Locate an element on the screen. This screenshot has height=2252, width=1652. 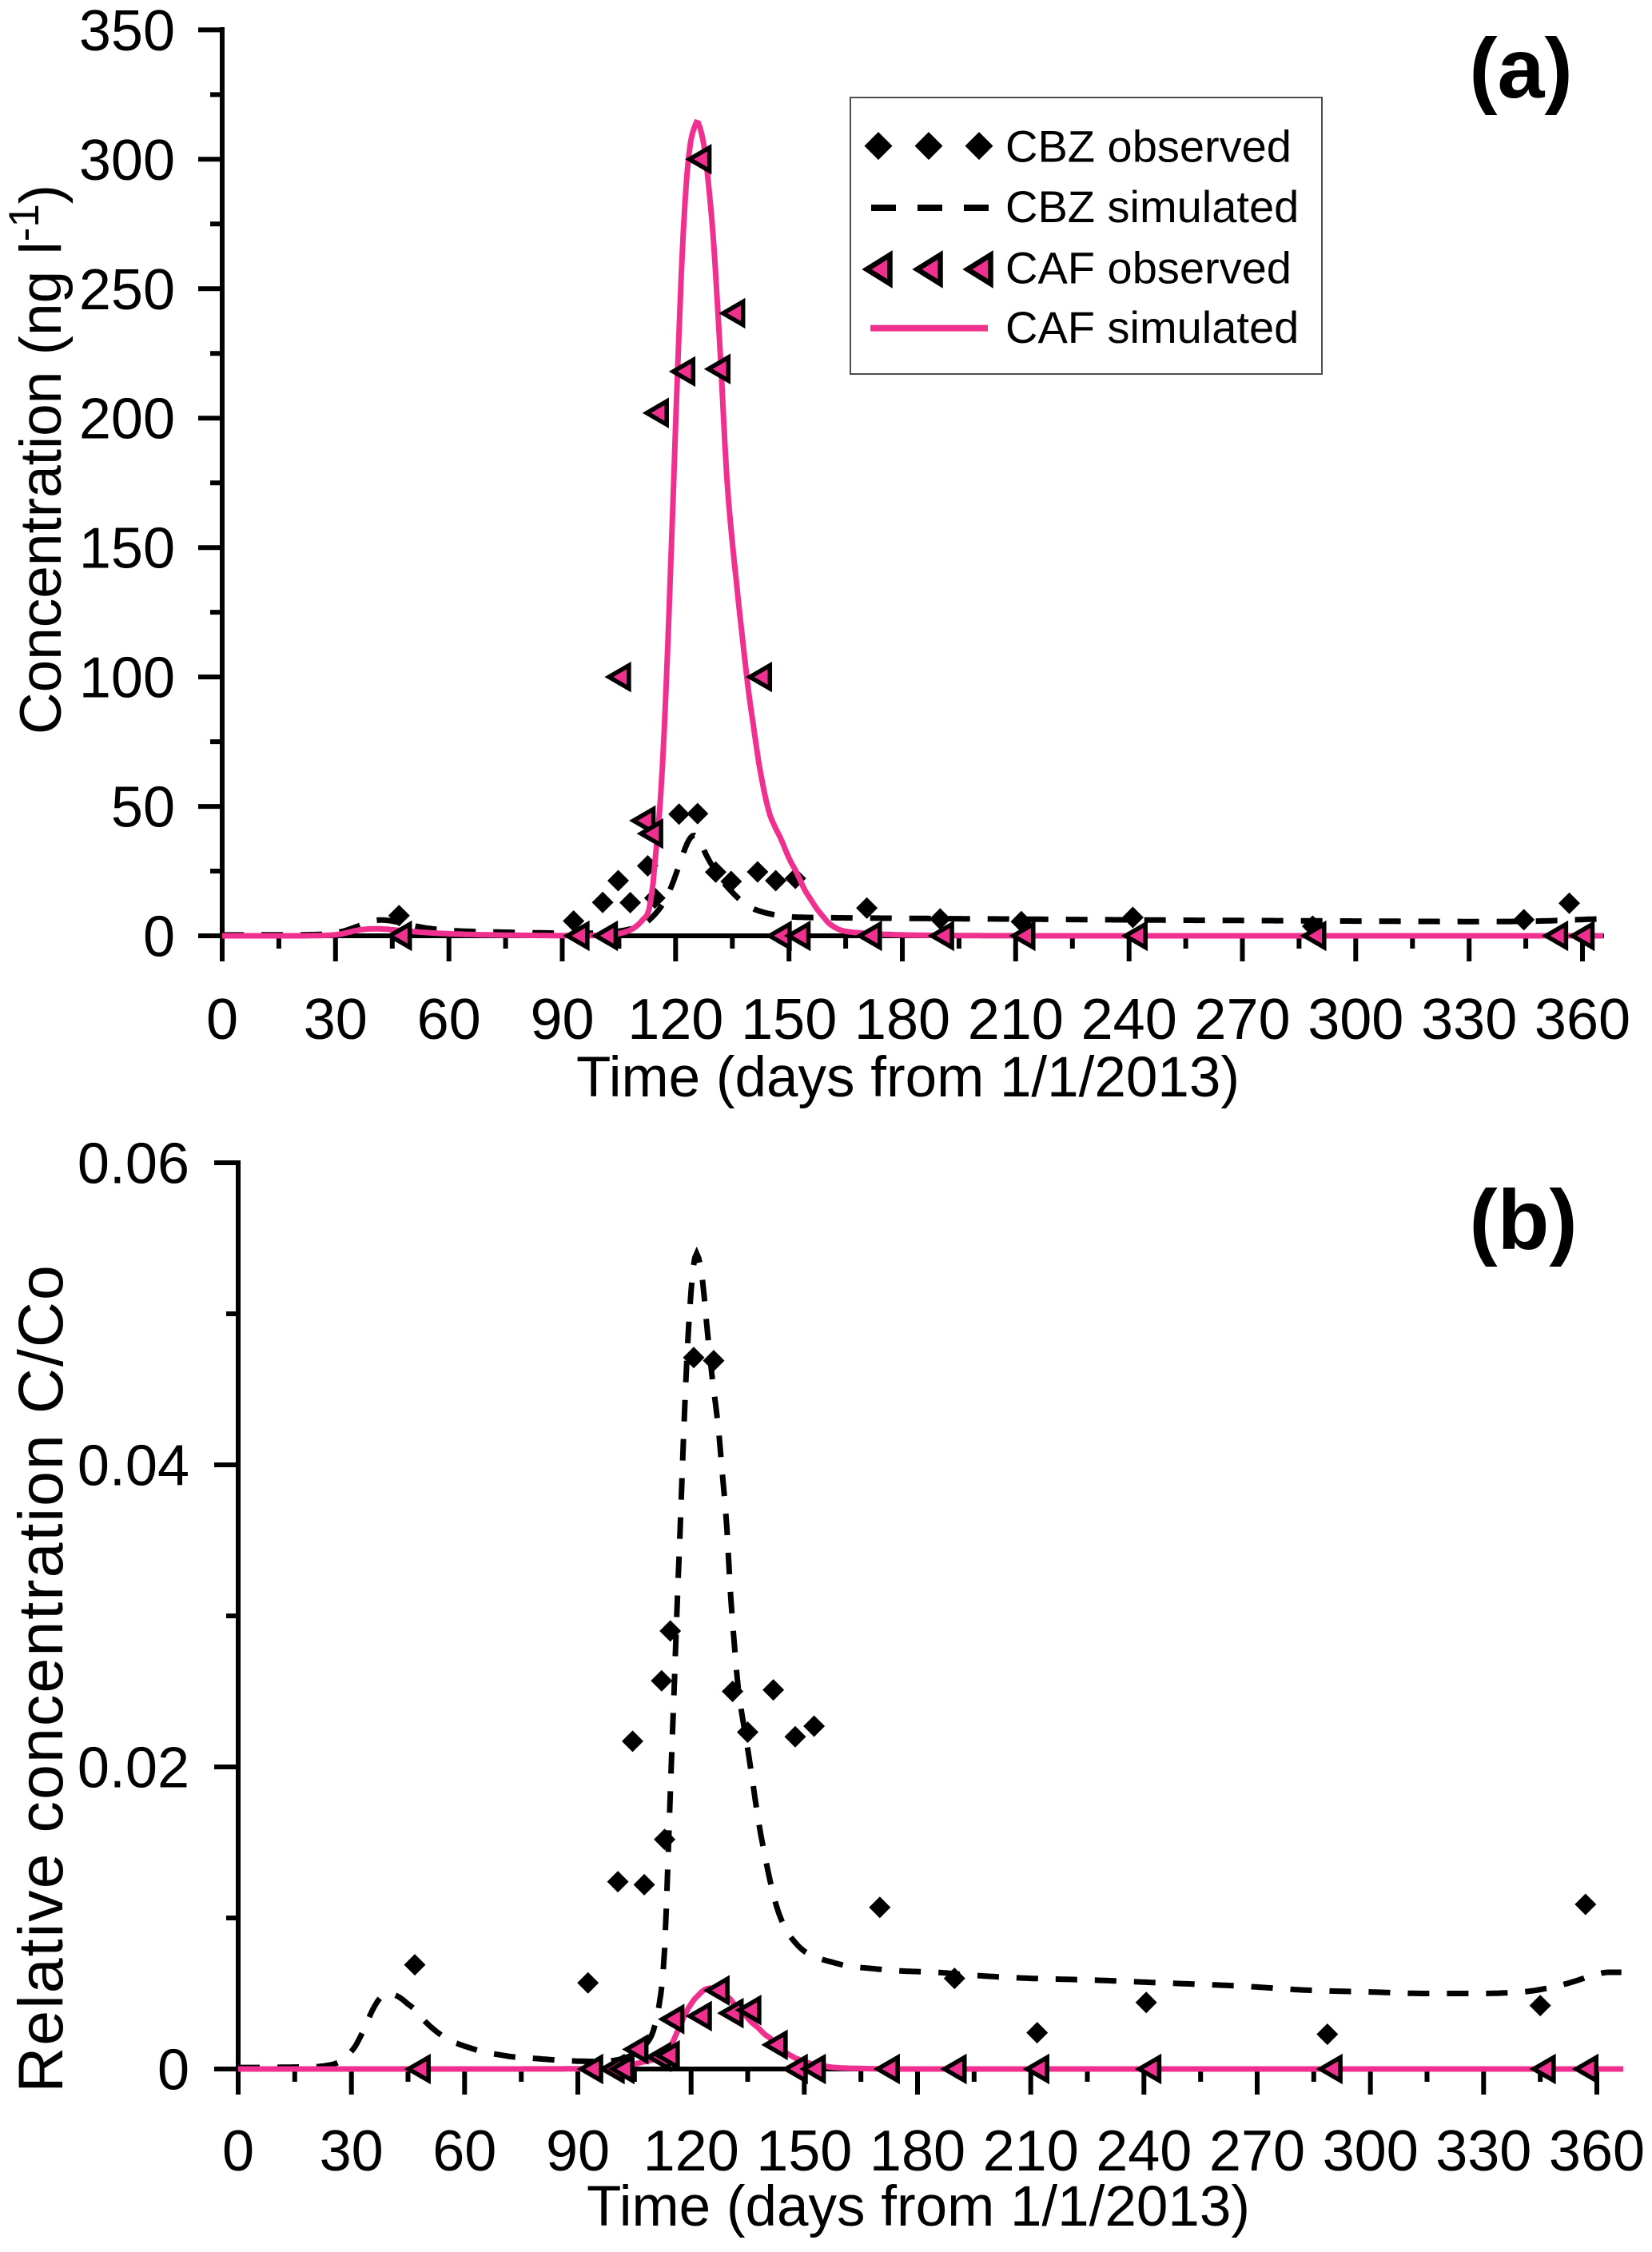
svg-text: 350 is located at coordinates (127, 32).